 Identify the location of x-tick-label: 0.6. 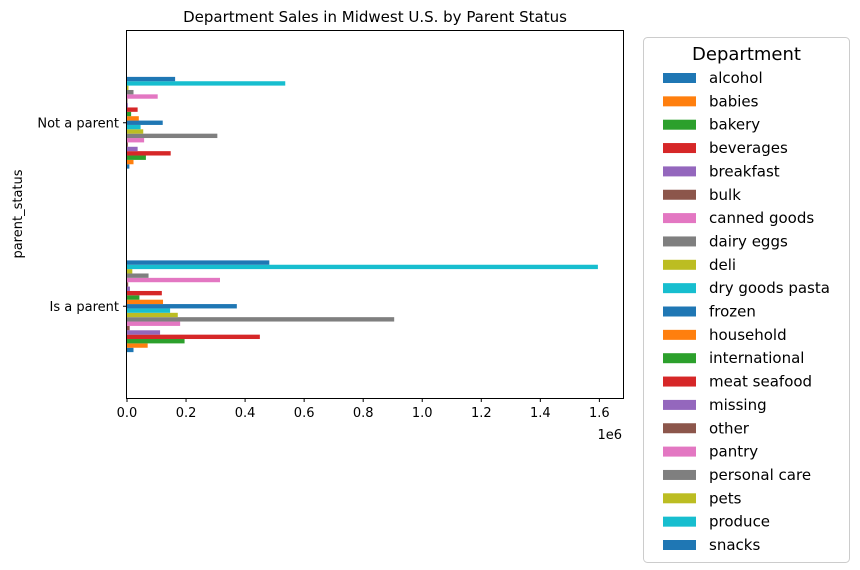
(304, 413).